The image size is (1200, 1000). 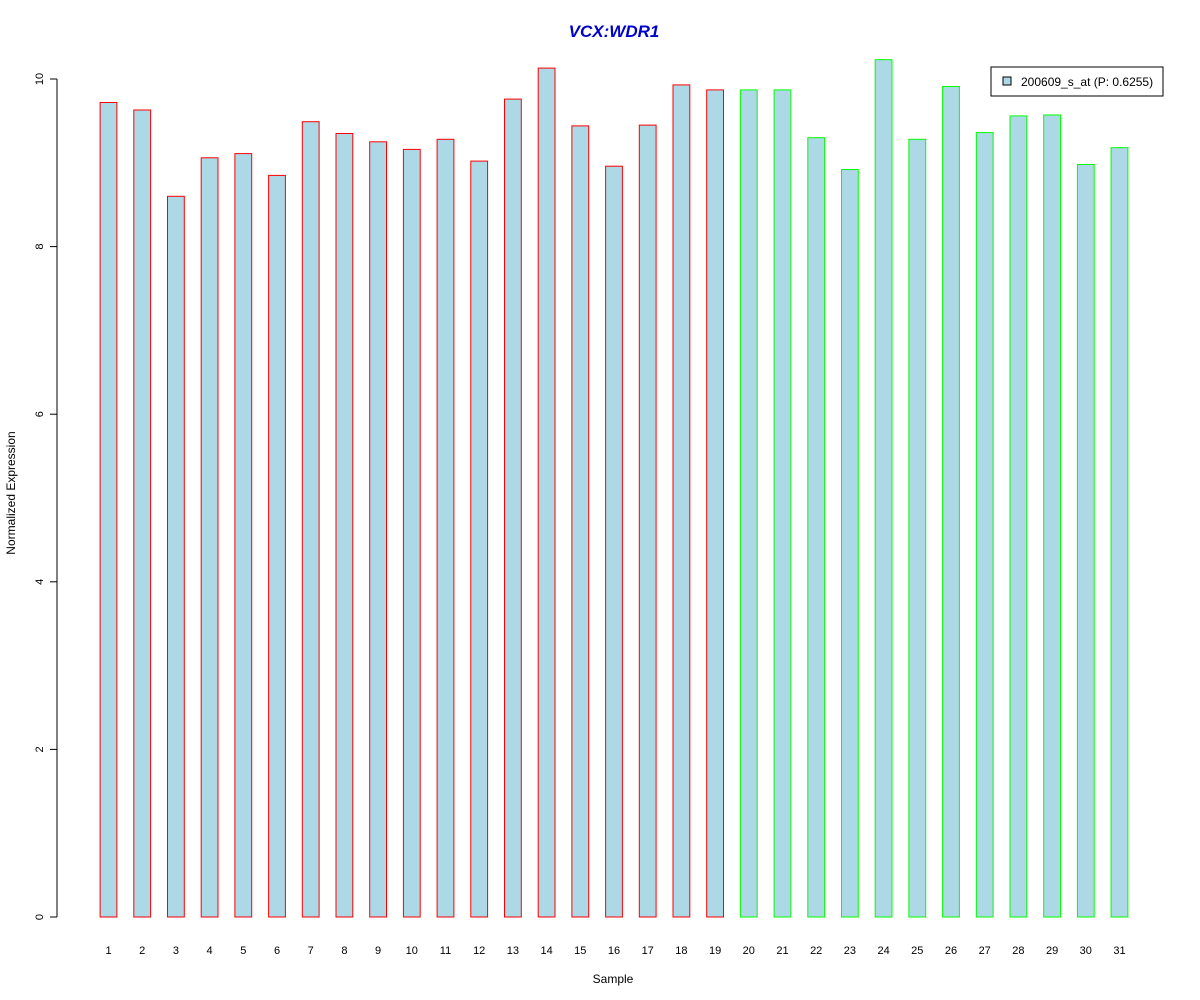 I want to click on x-tick-label: 18, so click(x=681, y=951).